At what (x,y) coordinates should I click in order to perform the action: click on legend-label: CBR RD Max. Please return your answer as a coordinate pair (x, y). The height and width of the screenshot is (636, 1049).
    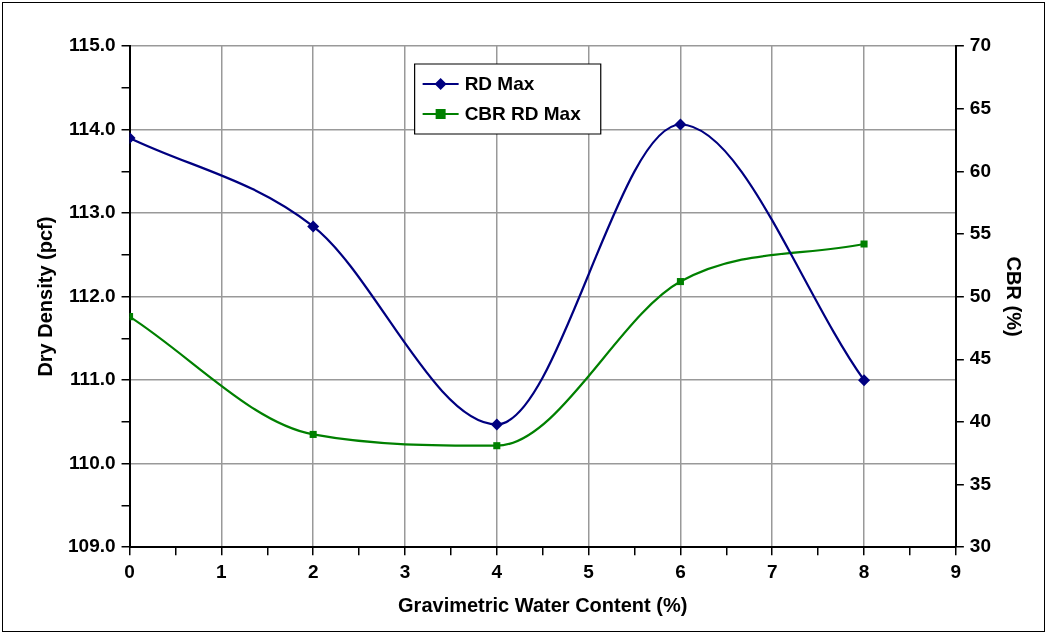
    Looking at the image, I should click on (523, 114).